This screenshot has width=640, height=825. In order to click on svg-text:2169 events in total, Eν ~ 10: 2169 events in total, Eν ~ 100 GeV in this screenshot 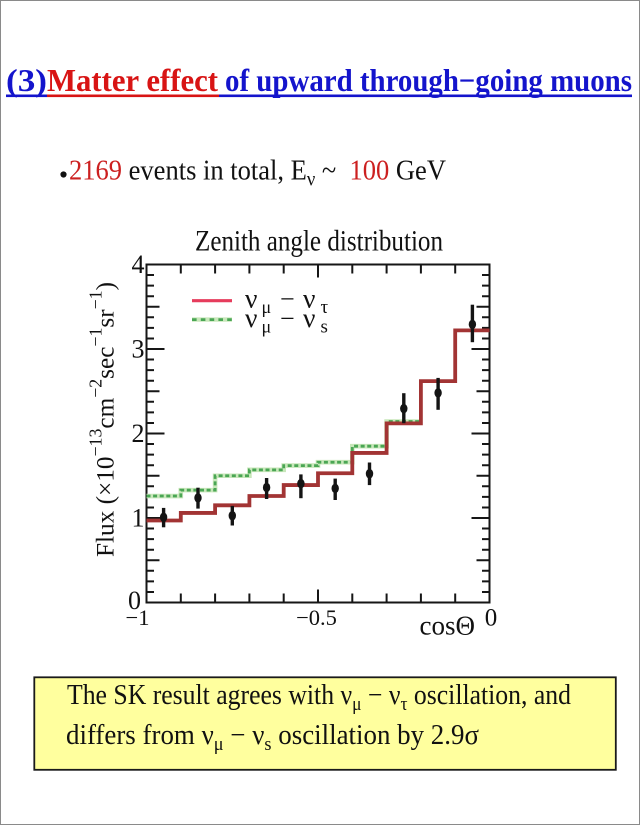, I will do `click(257, 173)`.